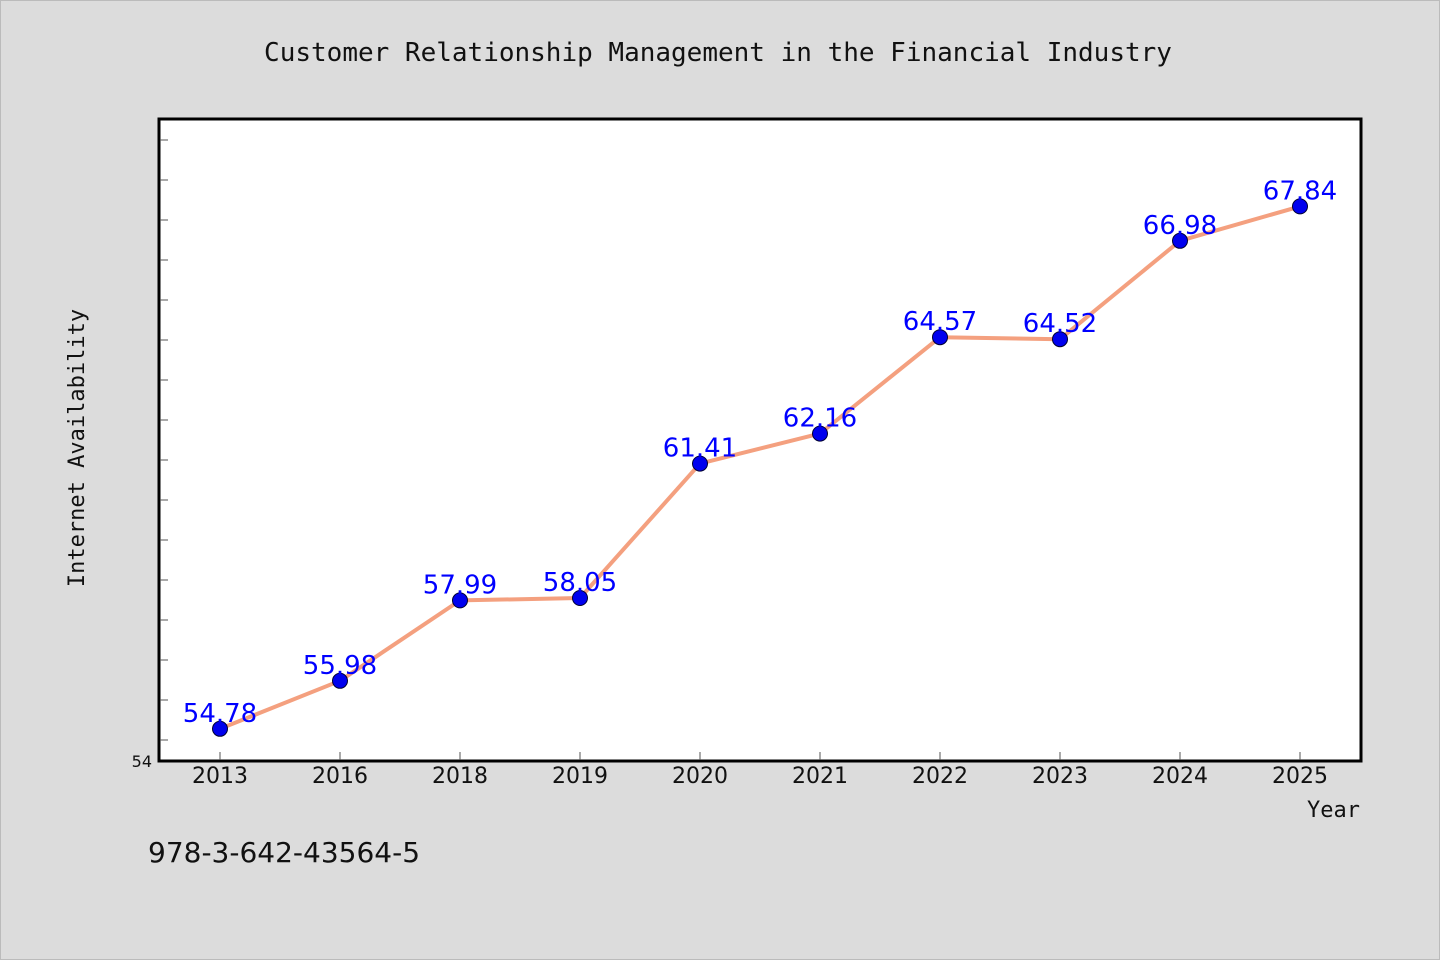 This screenshot has width=1440, height=960. What do you see at coordinates (340, 776) in the screenshot?
I see `x-tick-label: 2016` at bounding box center [340, 776].